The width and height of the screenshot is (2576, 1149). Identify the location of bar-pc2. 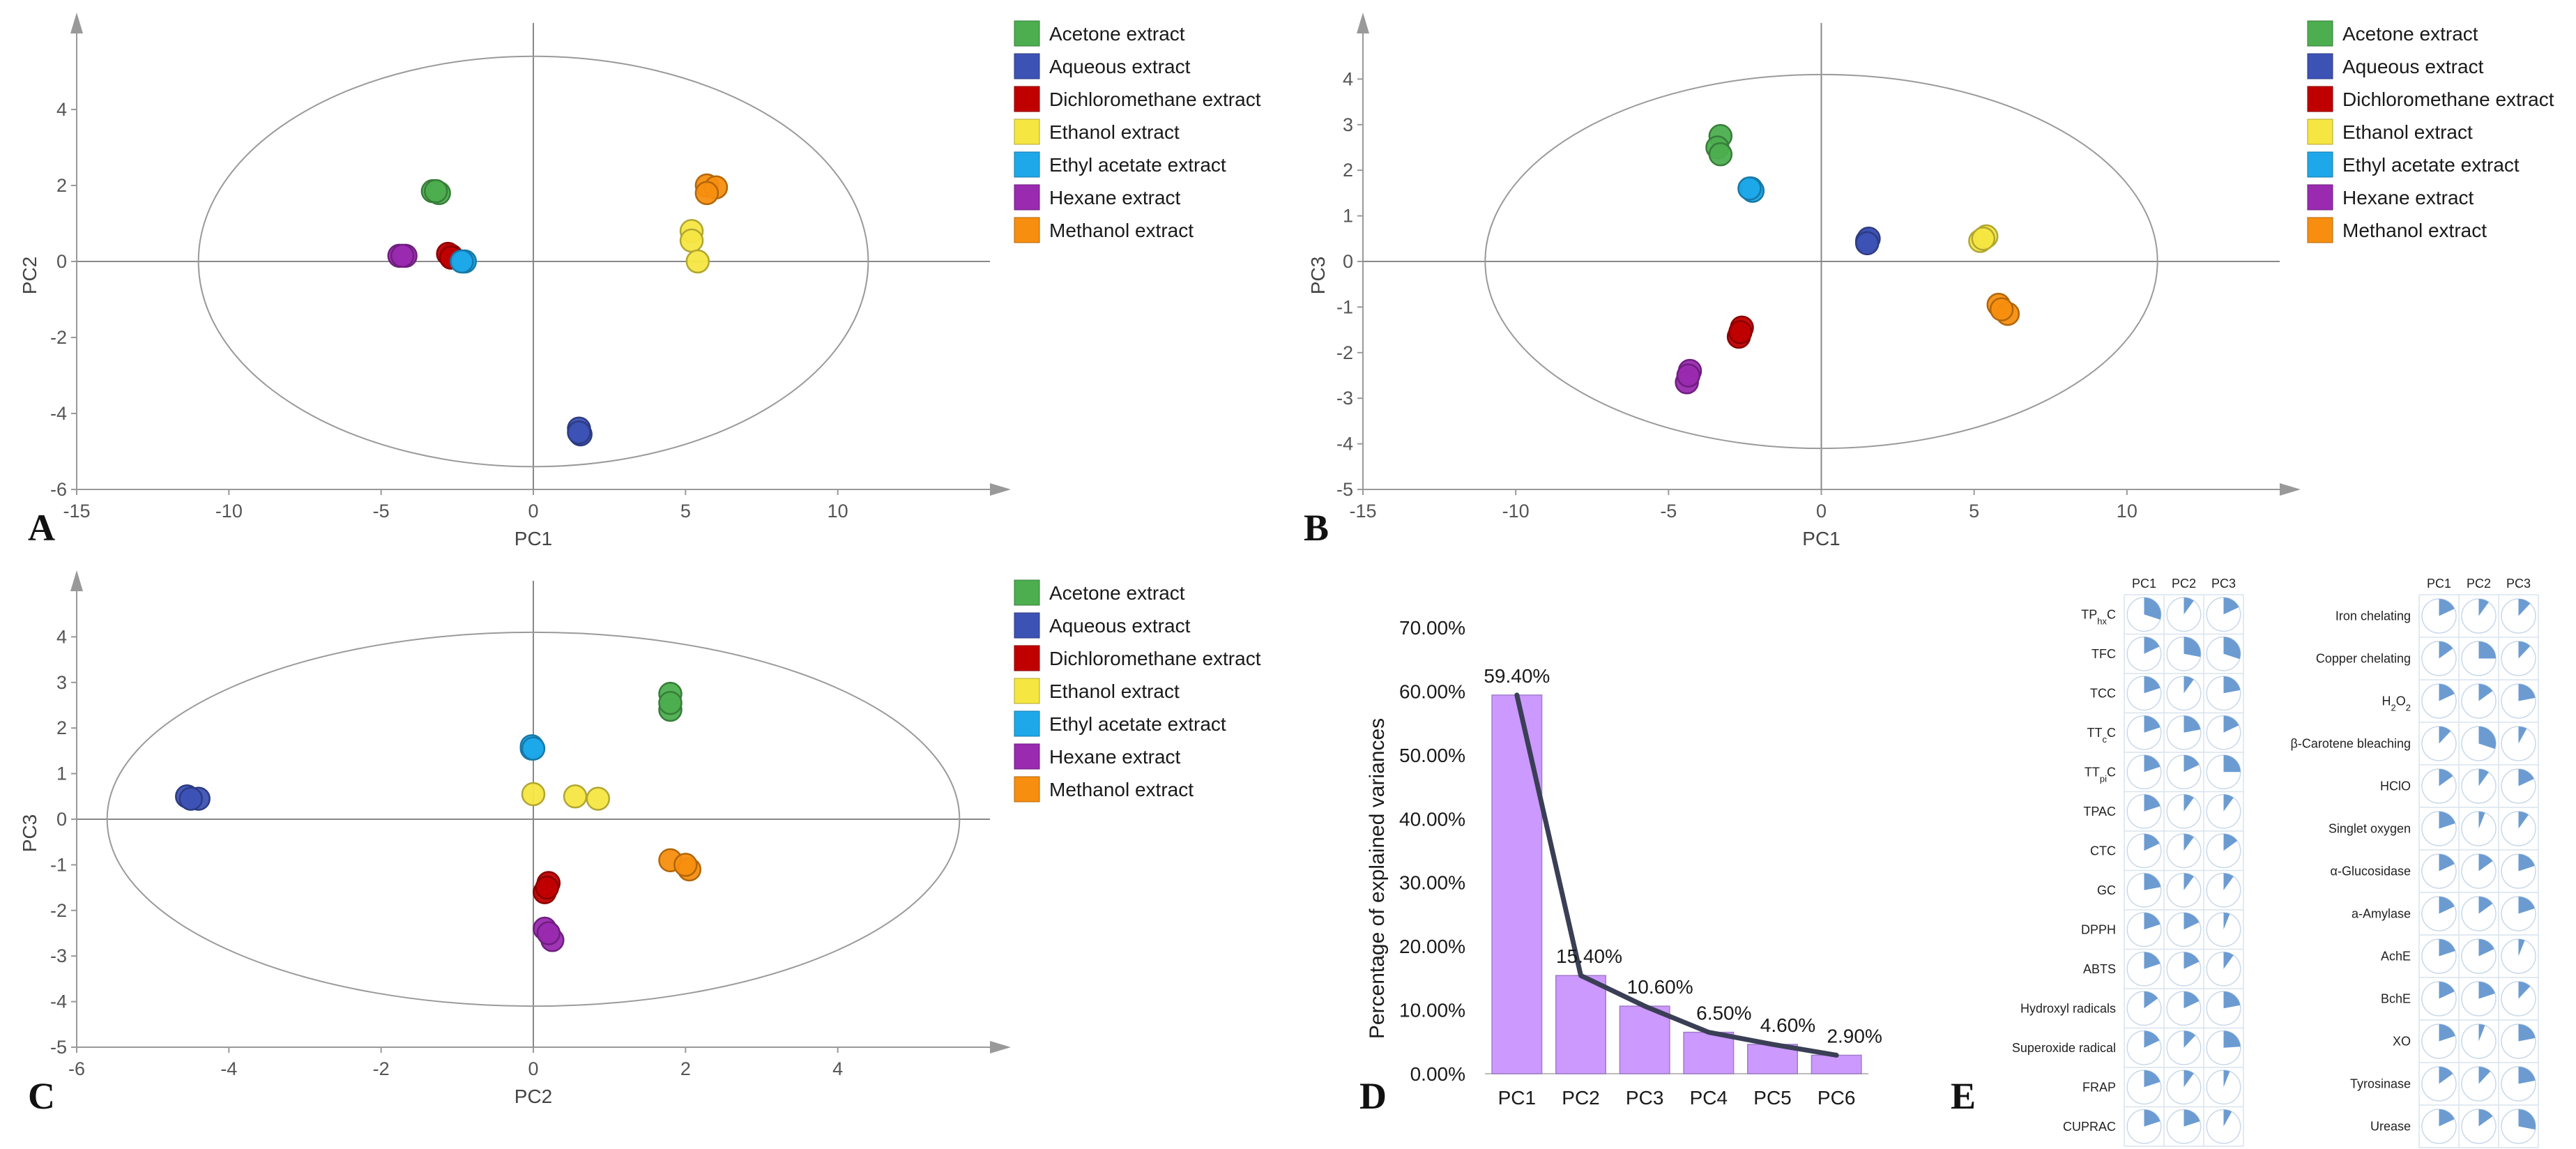
(1581, 1024).